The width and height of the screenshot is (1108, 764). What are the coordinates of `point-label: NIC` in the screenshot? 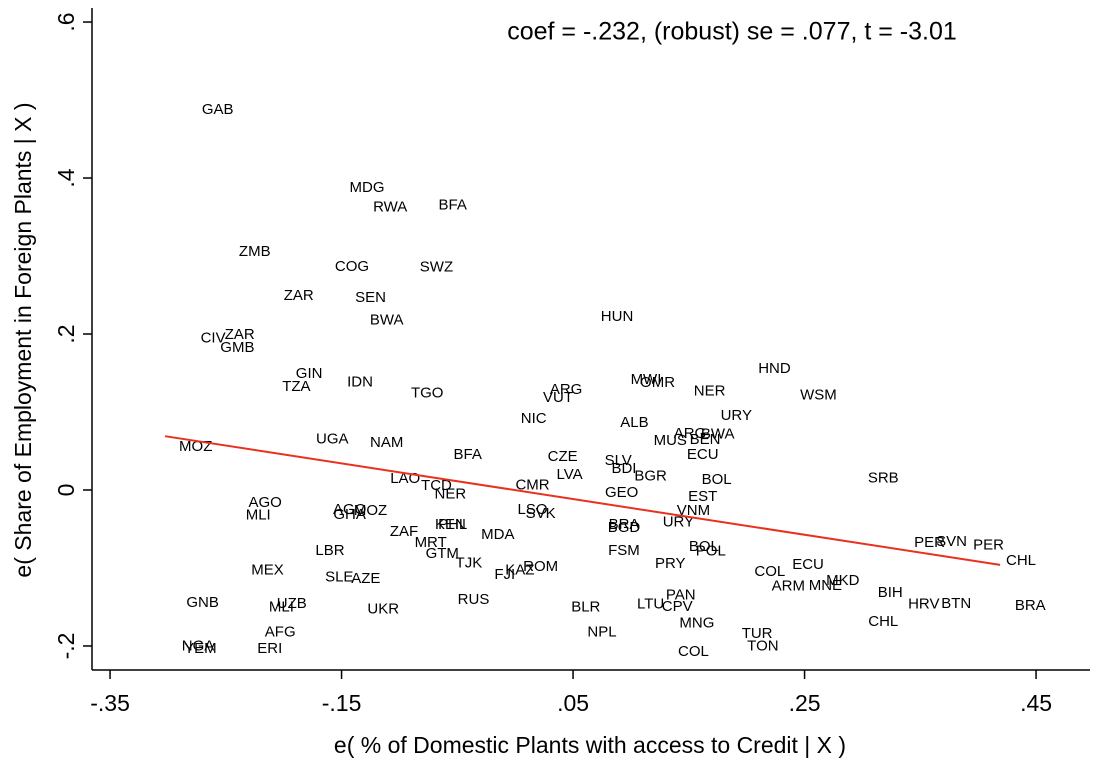 It's located at (534, 418).